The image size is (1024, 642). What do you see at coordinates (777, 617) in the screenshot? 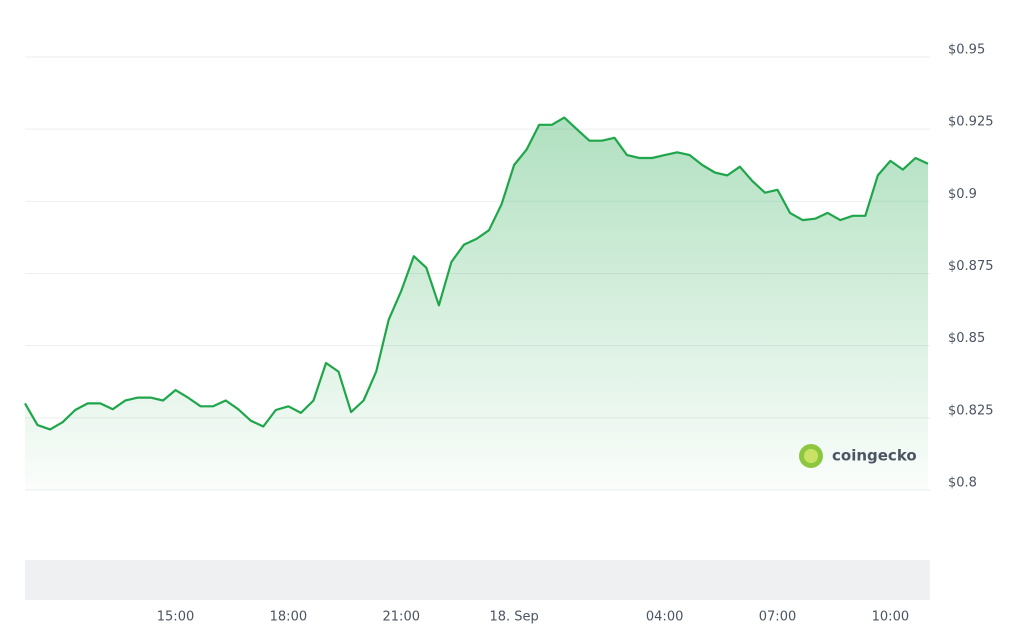
I see `x-tick-label: 07:00` at bounding box center [777, 617].